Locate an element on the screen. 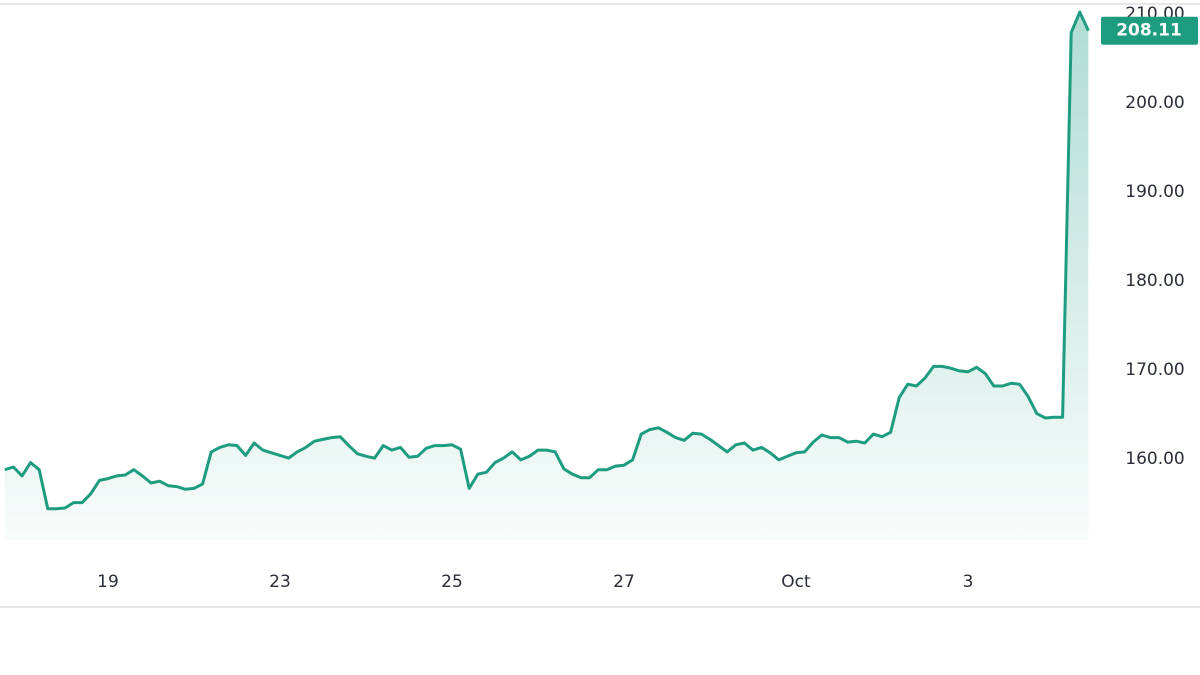 This screenshot has height=675, width=1200. y-tick-label: 160.00 is located at coordinates (1154, 459).